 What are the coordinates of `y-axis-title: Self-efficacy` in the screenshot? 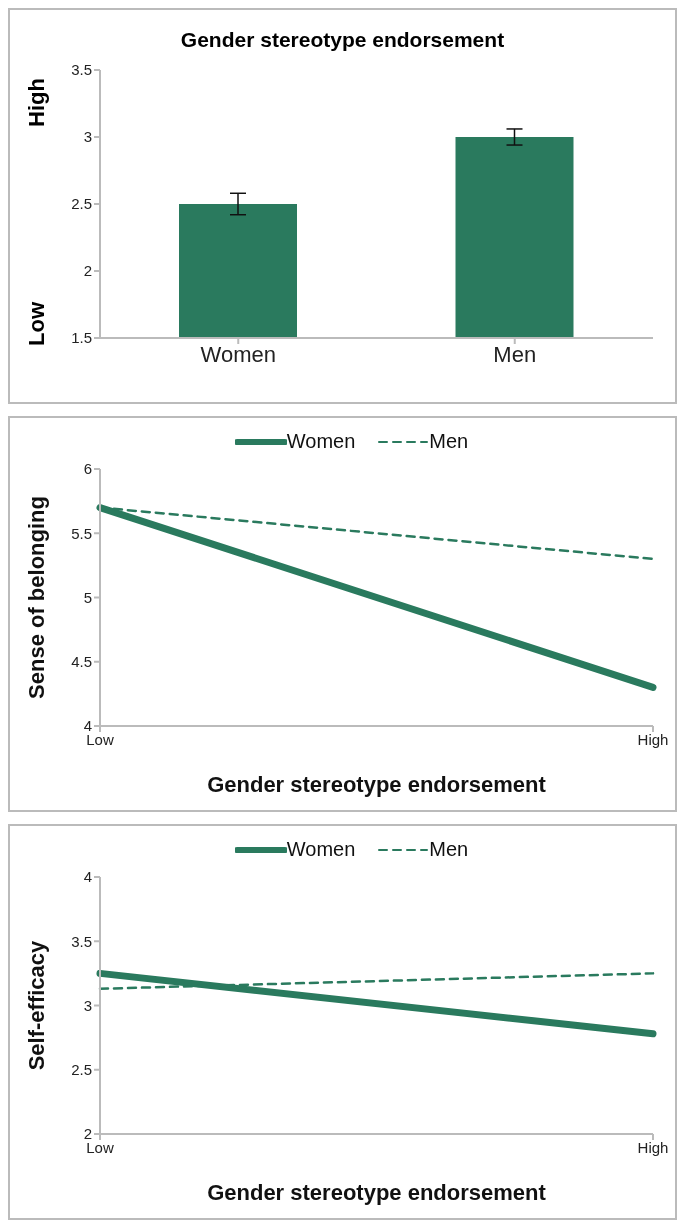 It's located at (36, 1005).